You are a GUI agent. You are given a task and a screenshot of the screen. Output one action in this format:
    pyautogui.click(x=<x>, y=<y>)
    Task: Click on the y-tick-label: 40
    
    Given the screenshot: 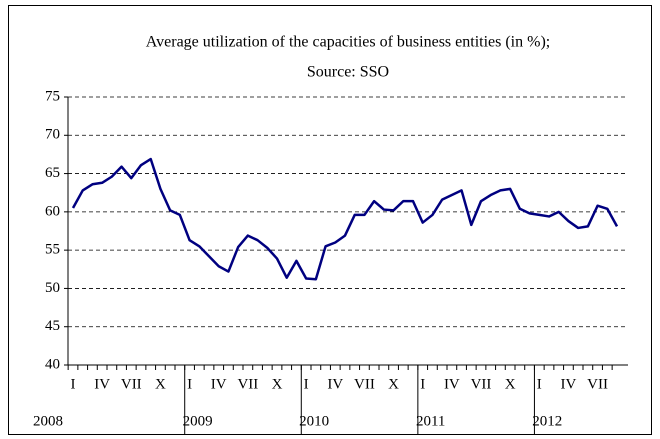 What is the action you would take?
    pyautogui.click(x=52, y=364)
    